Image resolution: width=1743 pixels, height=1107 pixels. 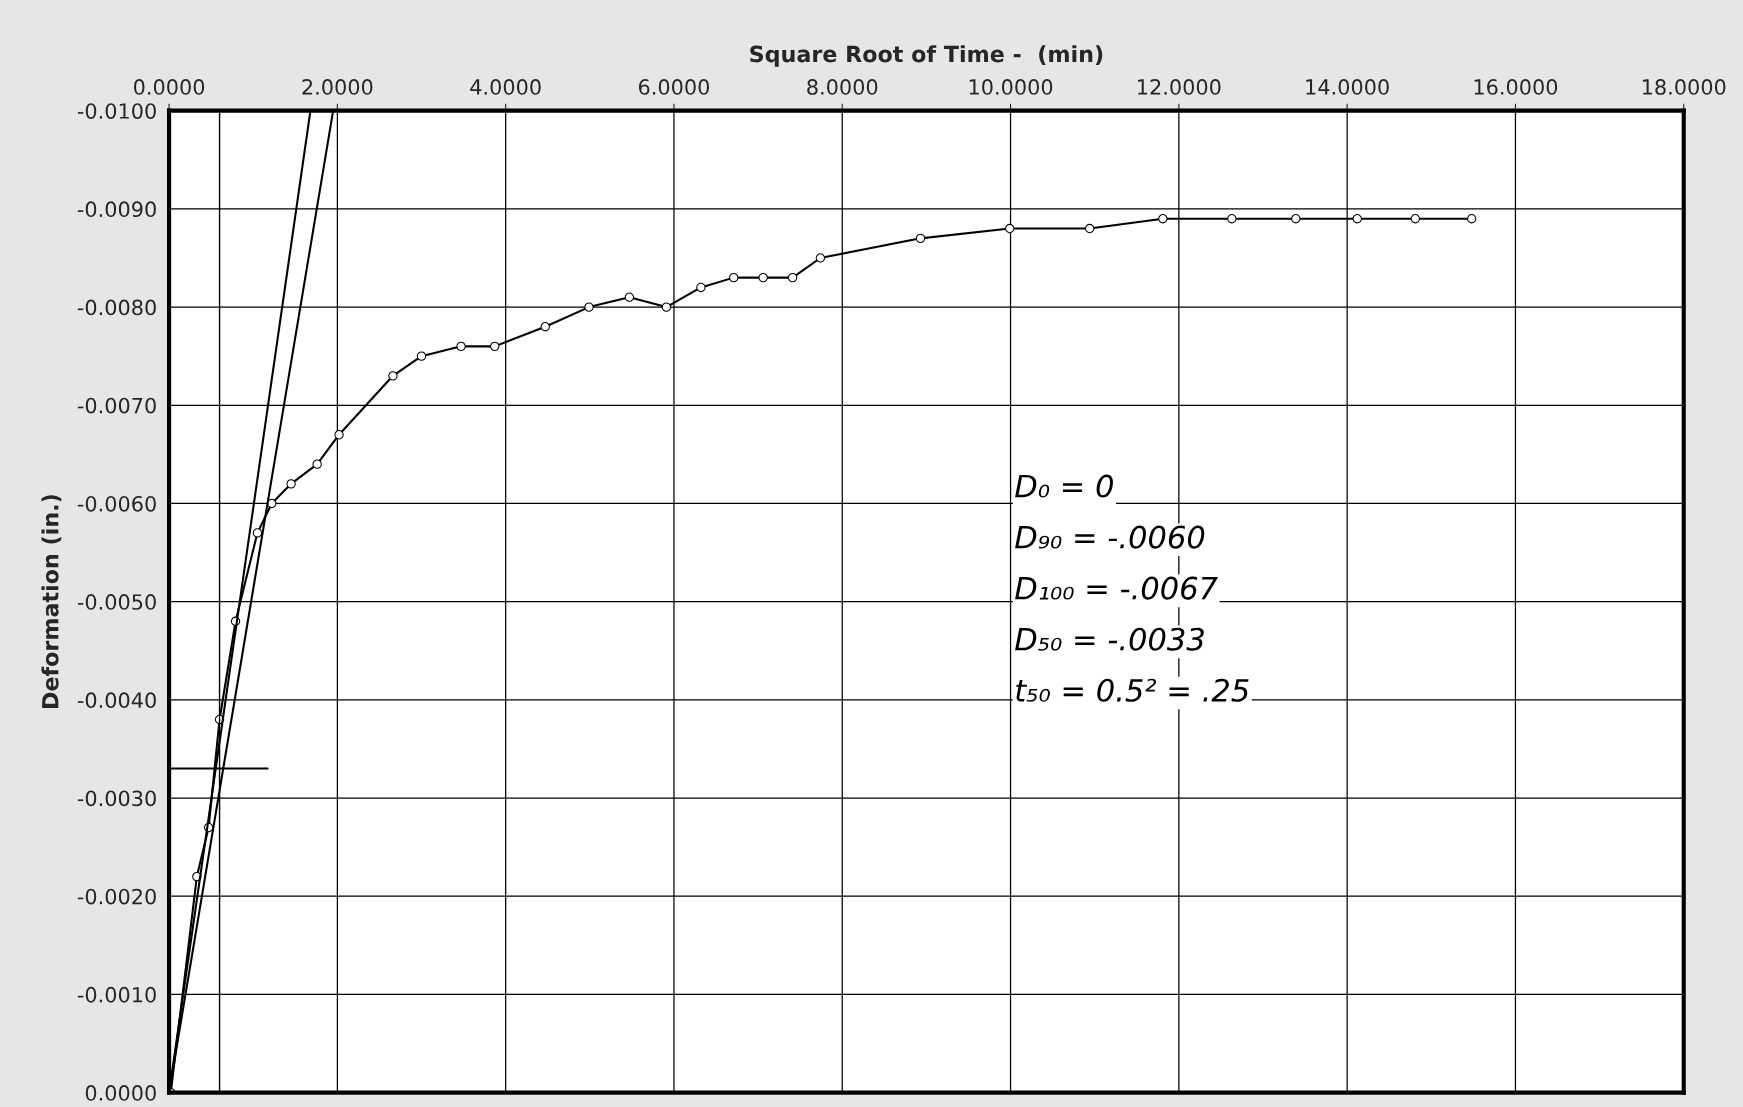 What do you see at coordinates (116, 602) in the screenshot?
I see `y-tick-label: -0.0050` at bounding box center [116, 602].